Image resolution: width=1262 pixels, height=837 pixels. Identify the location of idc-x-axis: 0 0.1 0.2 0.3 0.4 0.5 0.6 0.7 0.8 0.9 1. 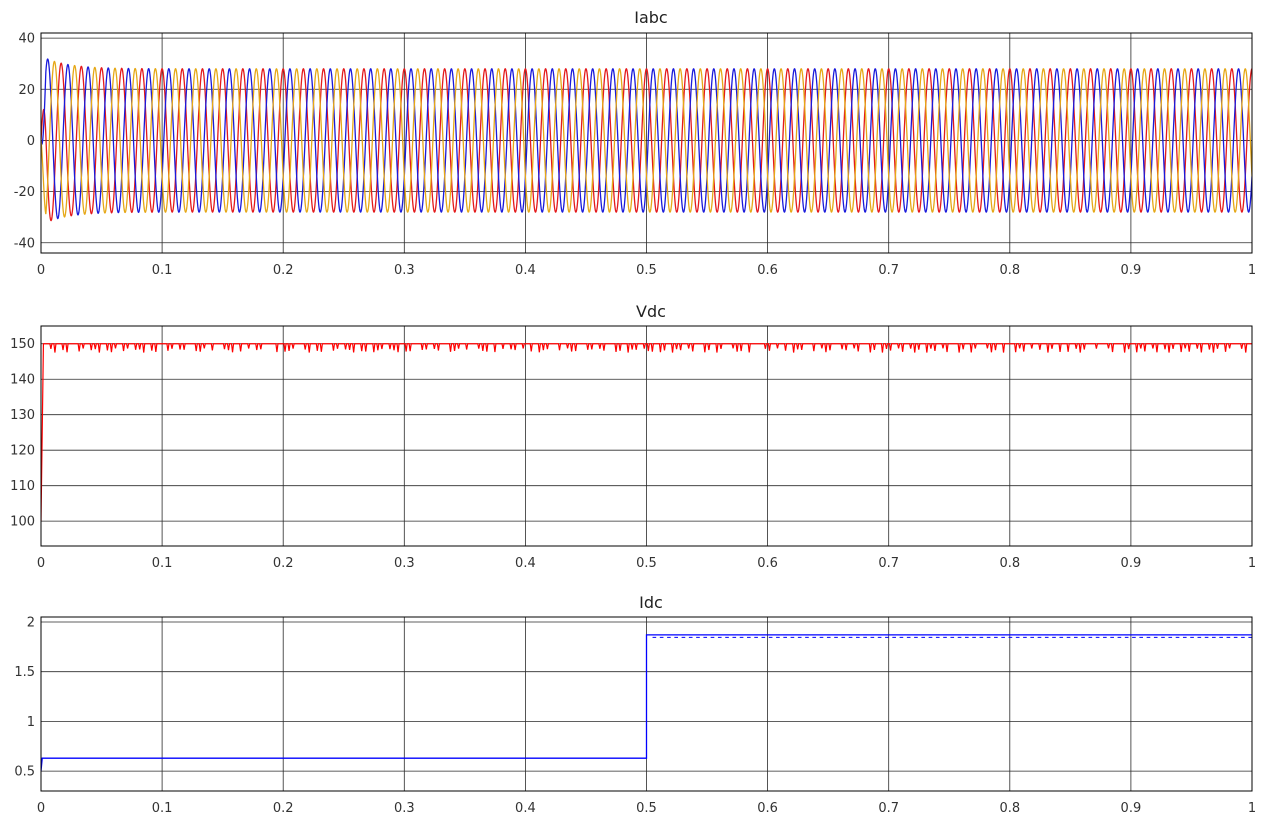
(646, 808).